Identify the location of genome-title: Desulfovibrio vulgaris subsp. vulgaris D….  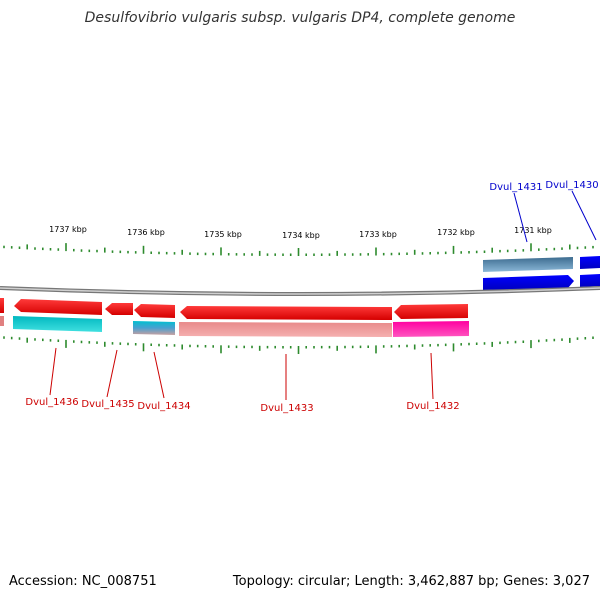
(300, 18).